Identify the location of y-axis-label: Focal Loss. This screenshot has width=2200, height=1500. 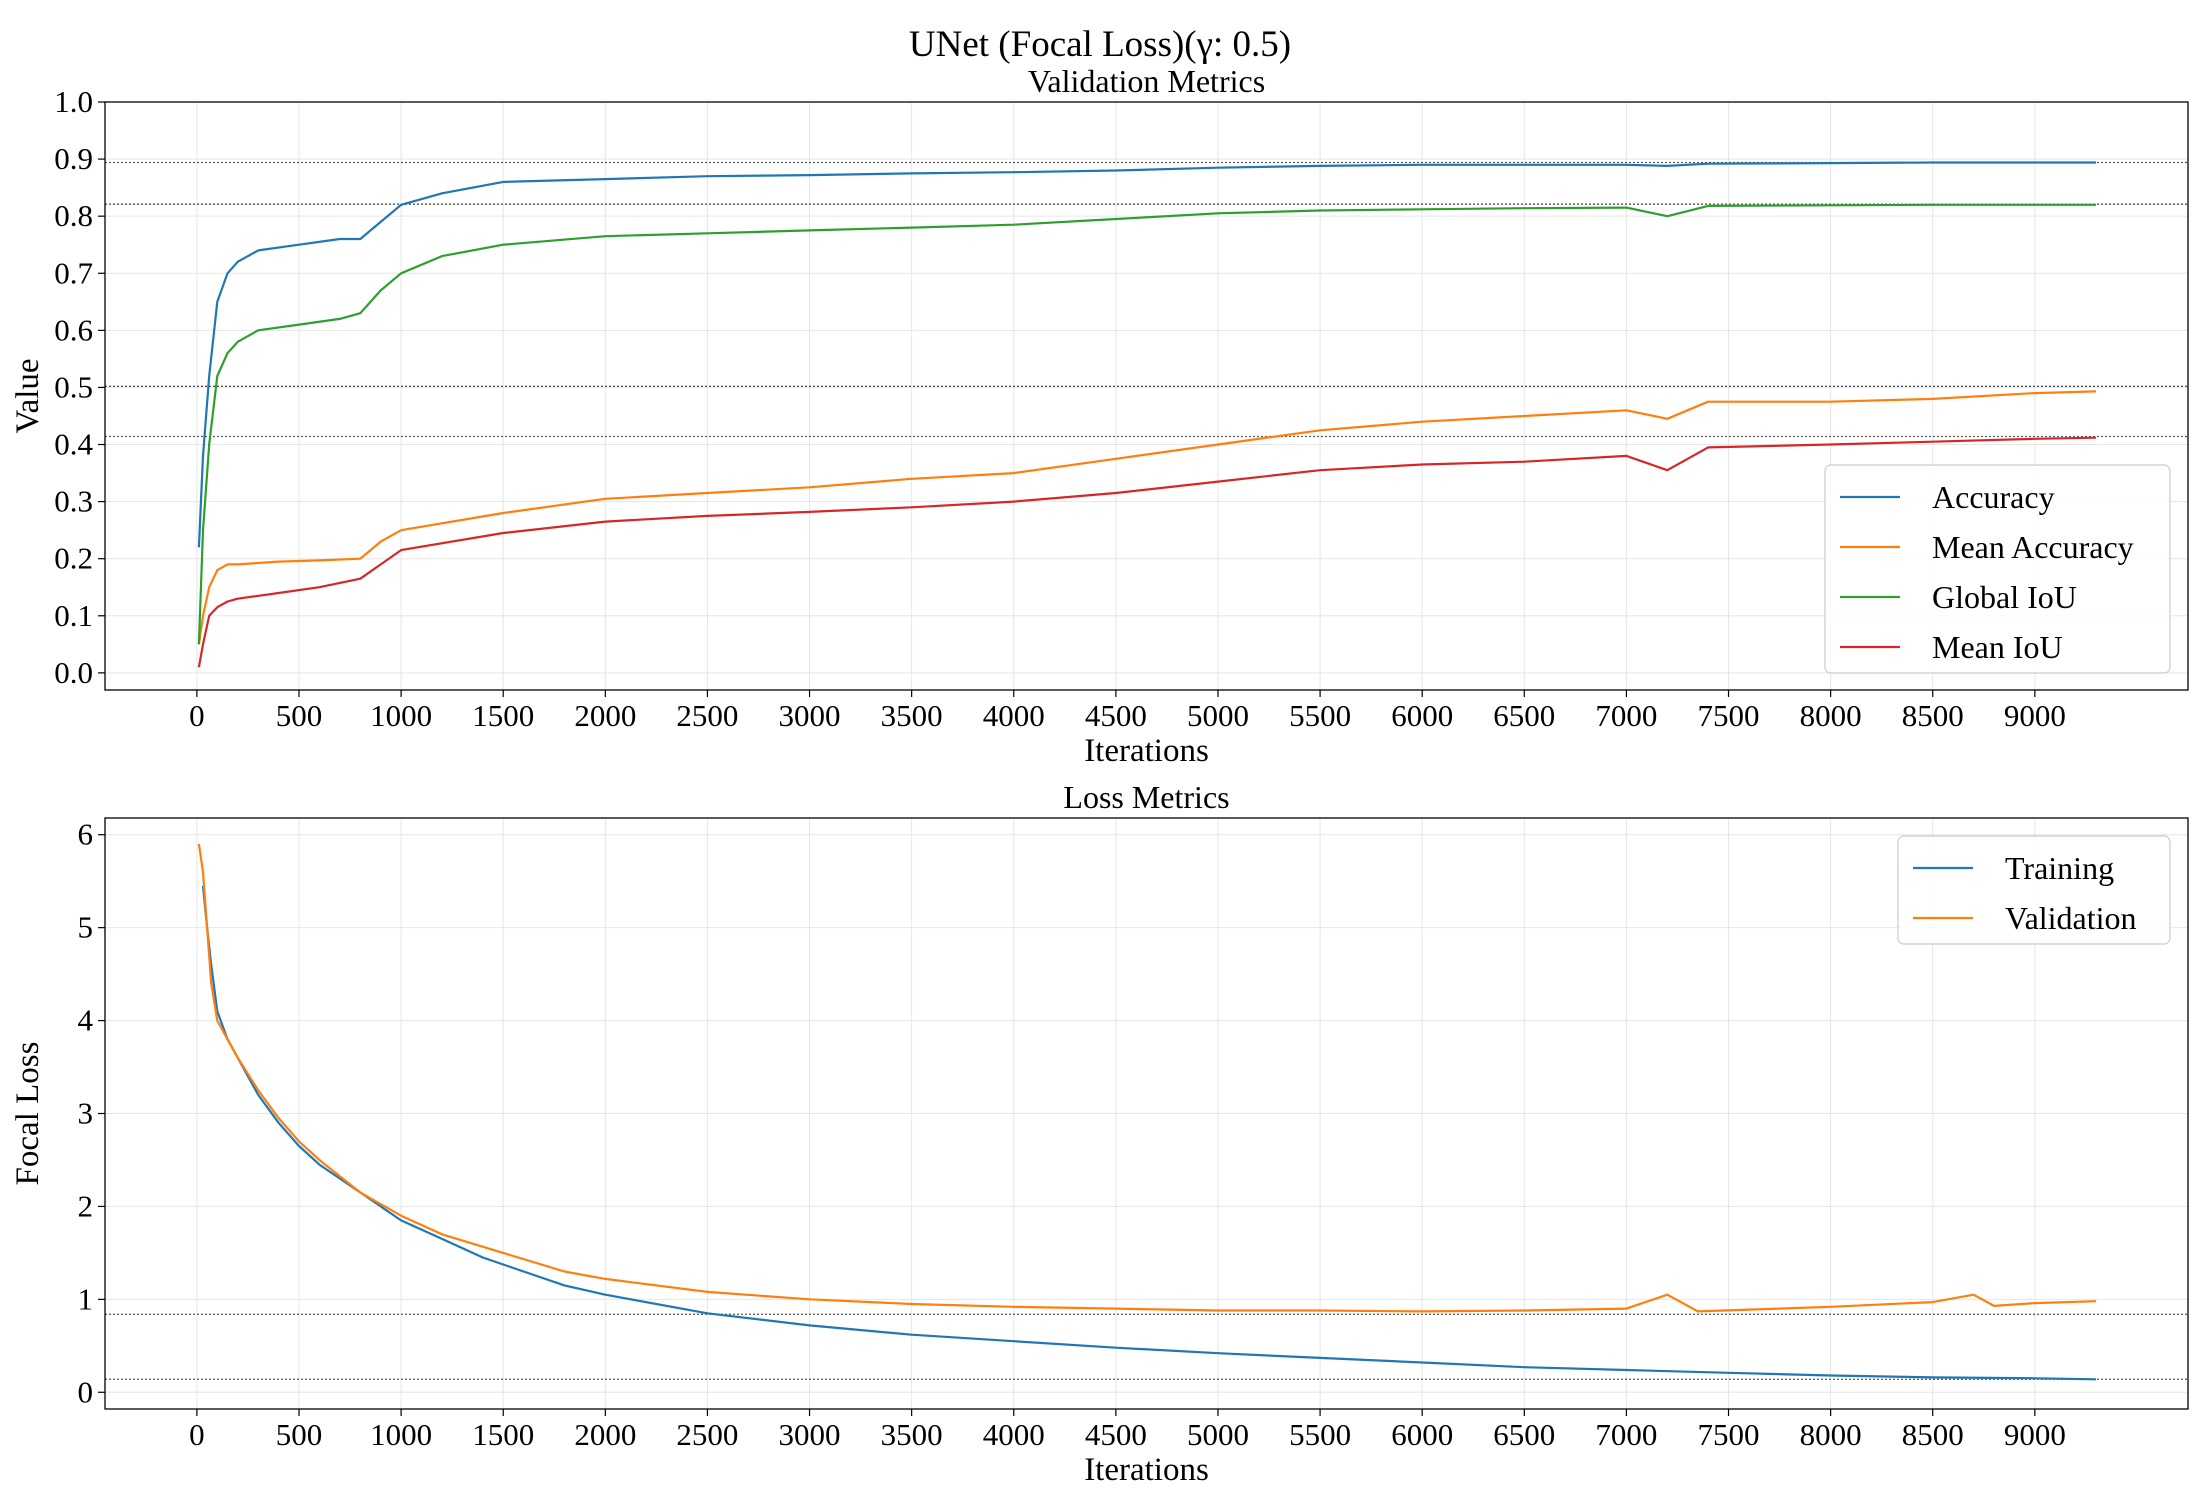
(28, 1114).